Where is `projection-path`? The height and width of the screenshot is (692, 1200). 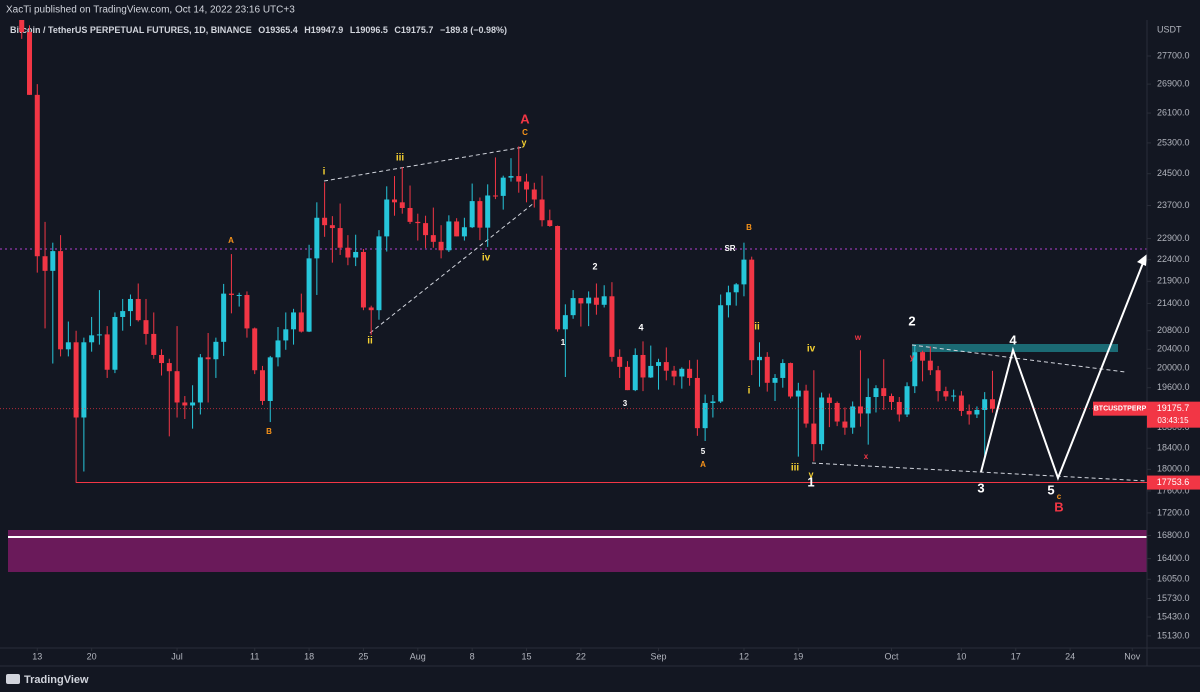 projection-path is located at coordinates (1063, 369).